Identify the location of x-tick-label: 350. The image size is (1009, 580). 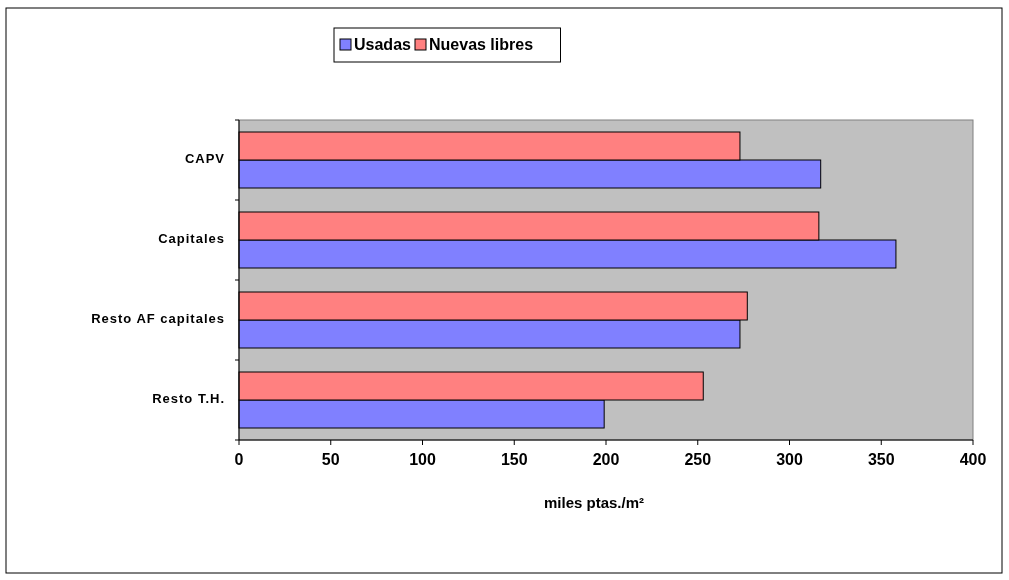
(881, 459).